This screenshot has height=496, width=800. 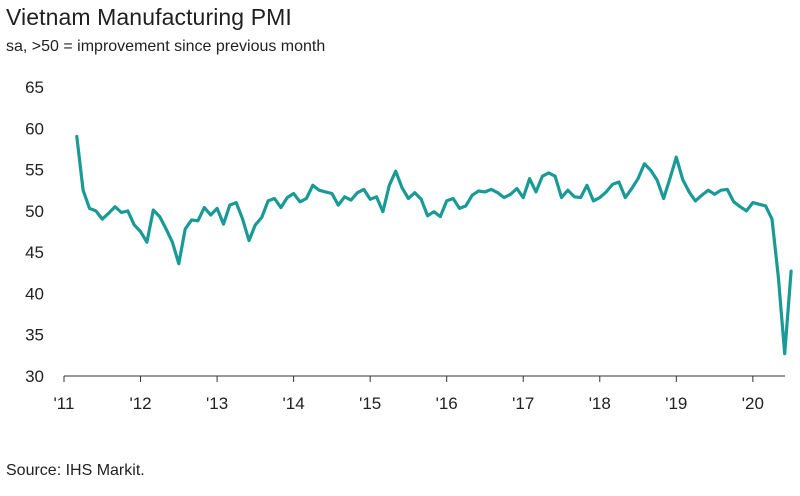 What do you see at coordinates (64, 403) in the screenshot?
I see `x-tick-label: '11` at bounding box center [64, 403].